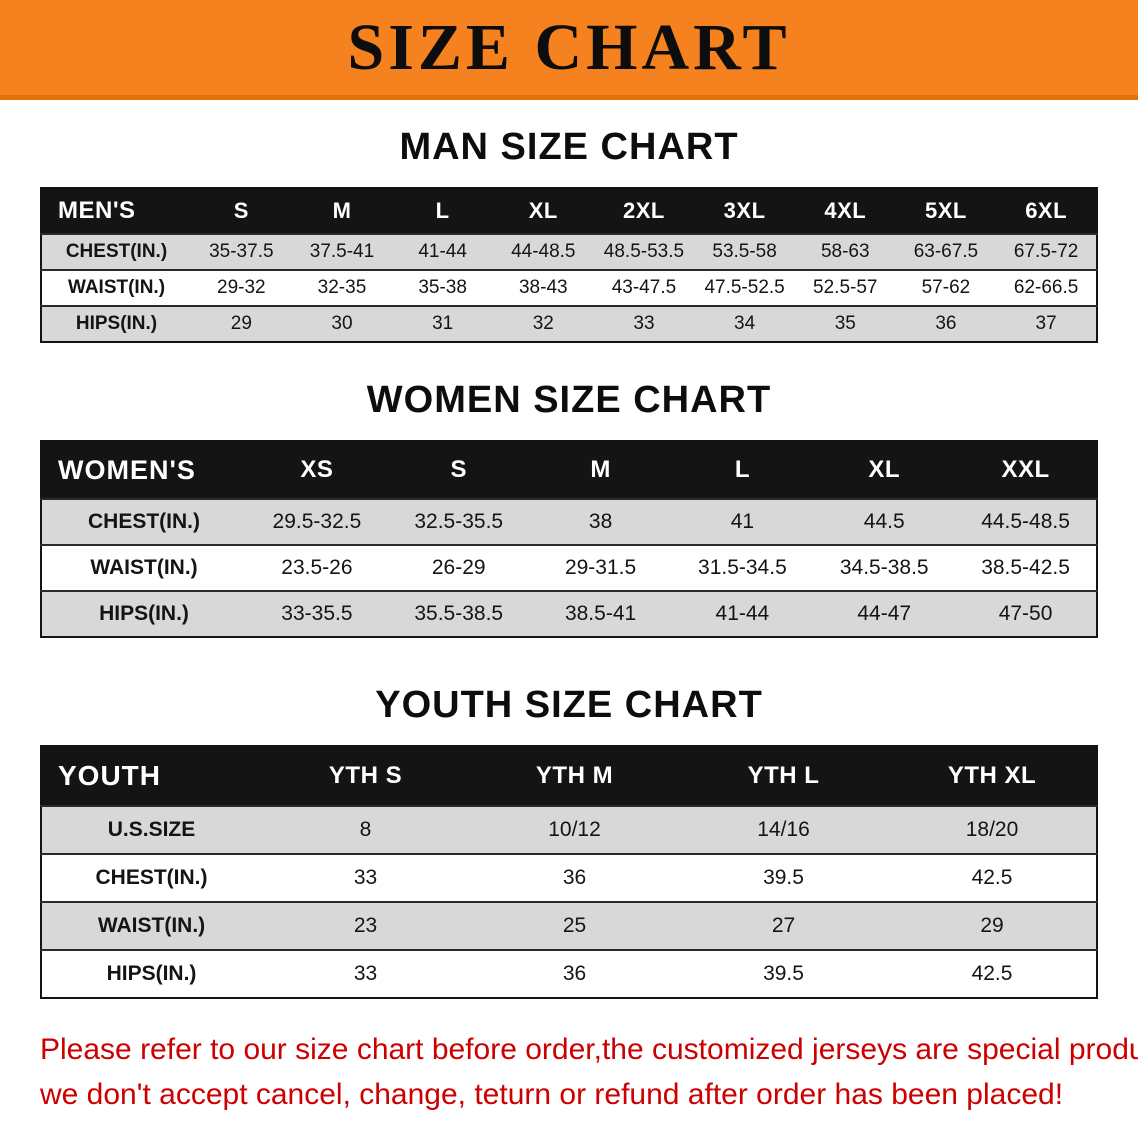  Describe the element at coordinates (946, 287) in the screenshot. I see `value-cell: 57-62` at that location.